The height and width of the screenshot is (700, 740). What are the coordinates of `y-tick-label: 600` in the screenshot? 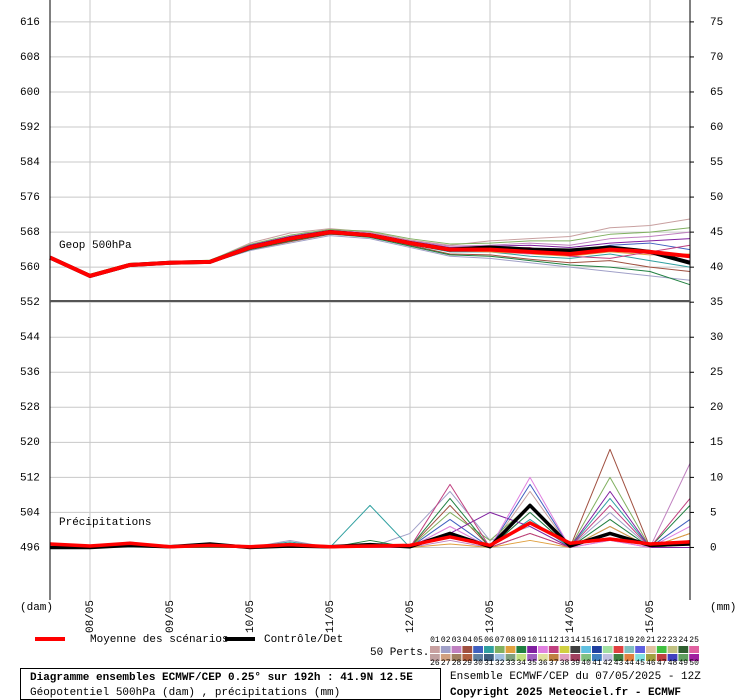 It's located at (30, 93).